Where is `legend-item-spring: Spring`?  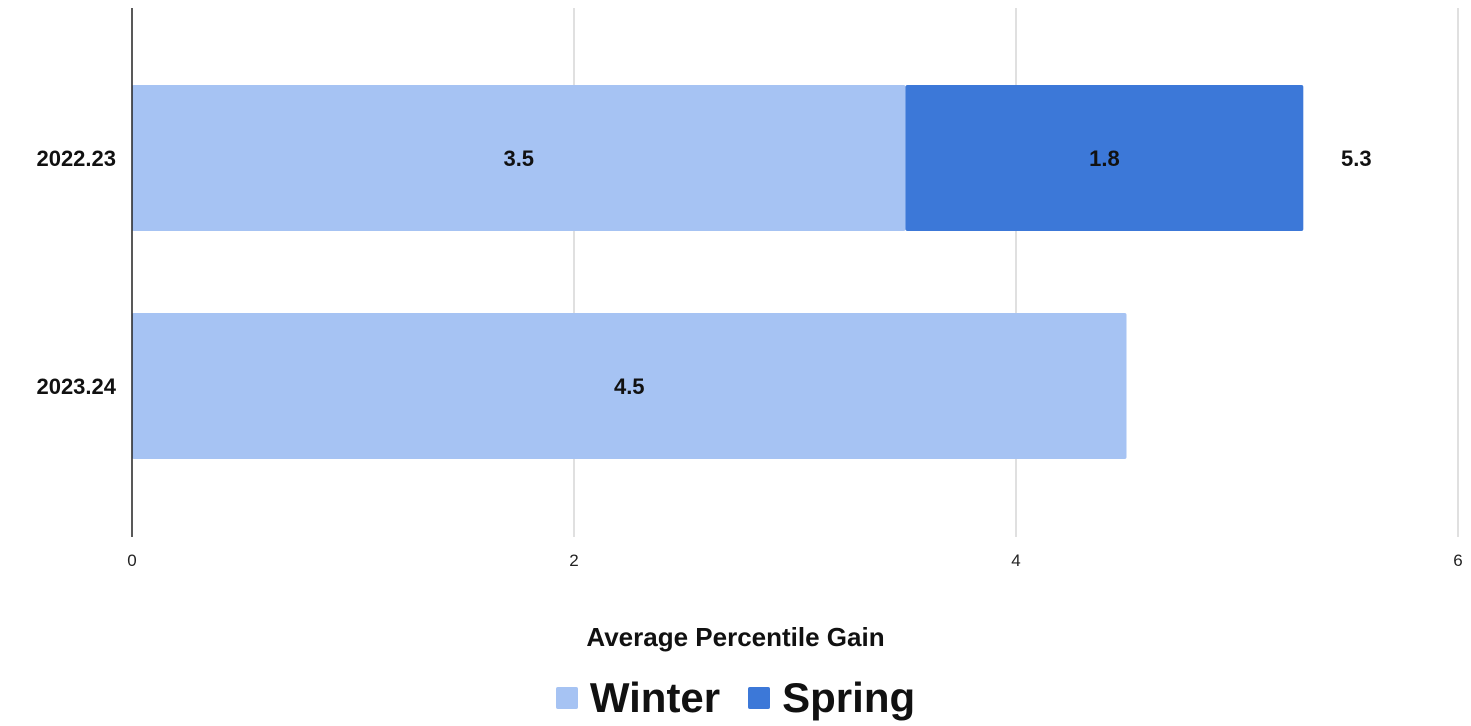
legend-item-spring: Spring is located at coordinates (831, 698).